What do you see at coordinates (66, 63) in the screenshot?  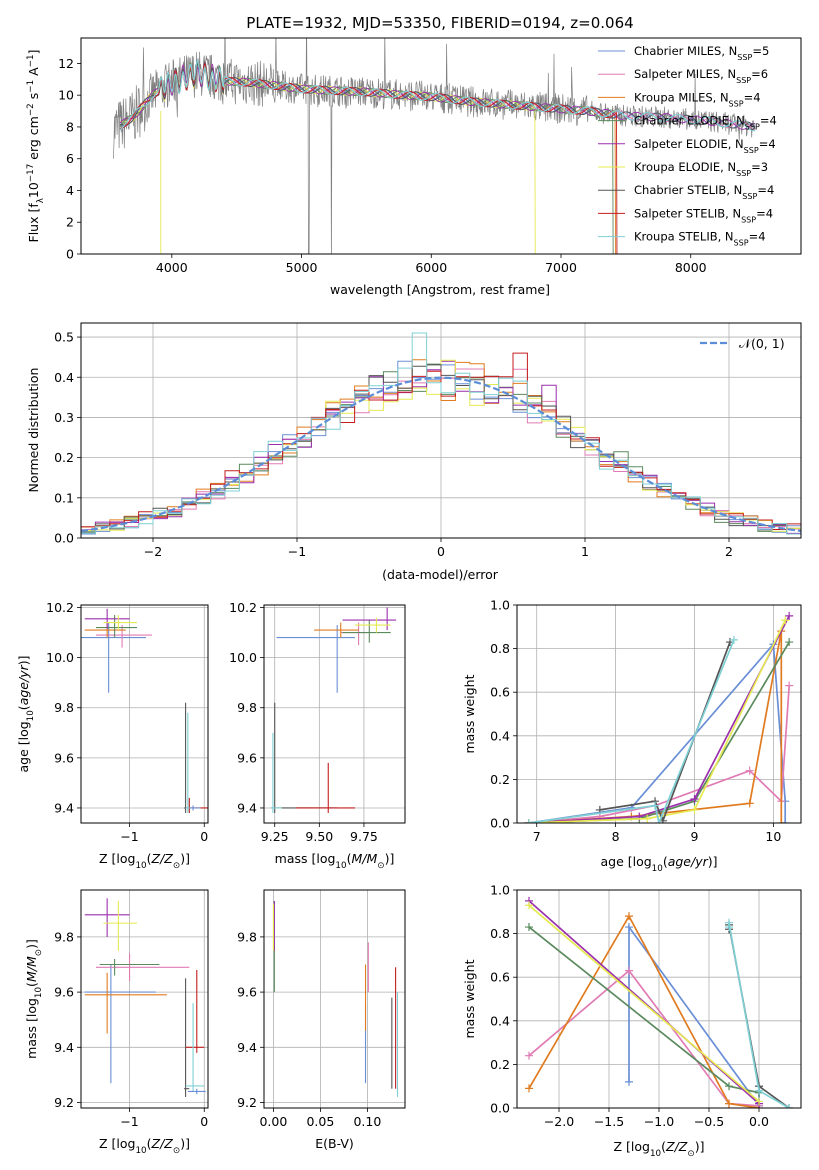 I see `y-tick-label: 12` at bounding box center [66, 63].